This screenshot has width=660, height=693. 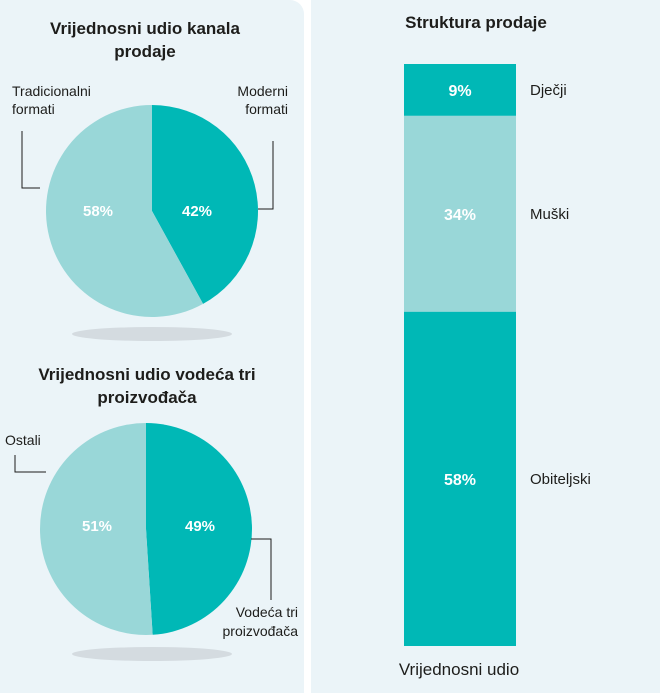 I want to click on bar-segment-label-0: Dječji, so click(x=548, y=90).